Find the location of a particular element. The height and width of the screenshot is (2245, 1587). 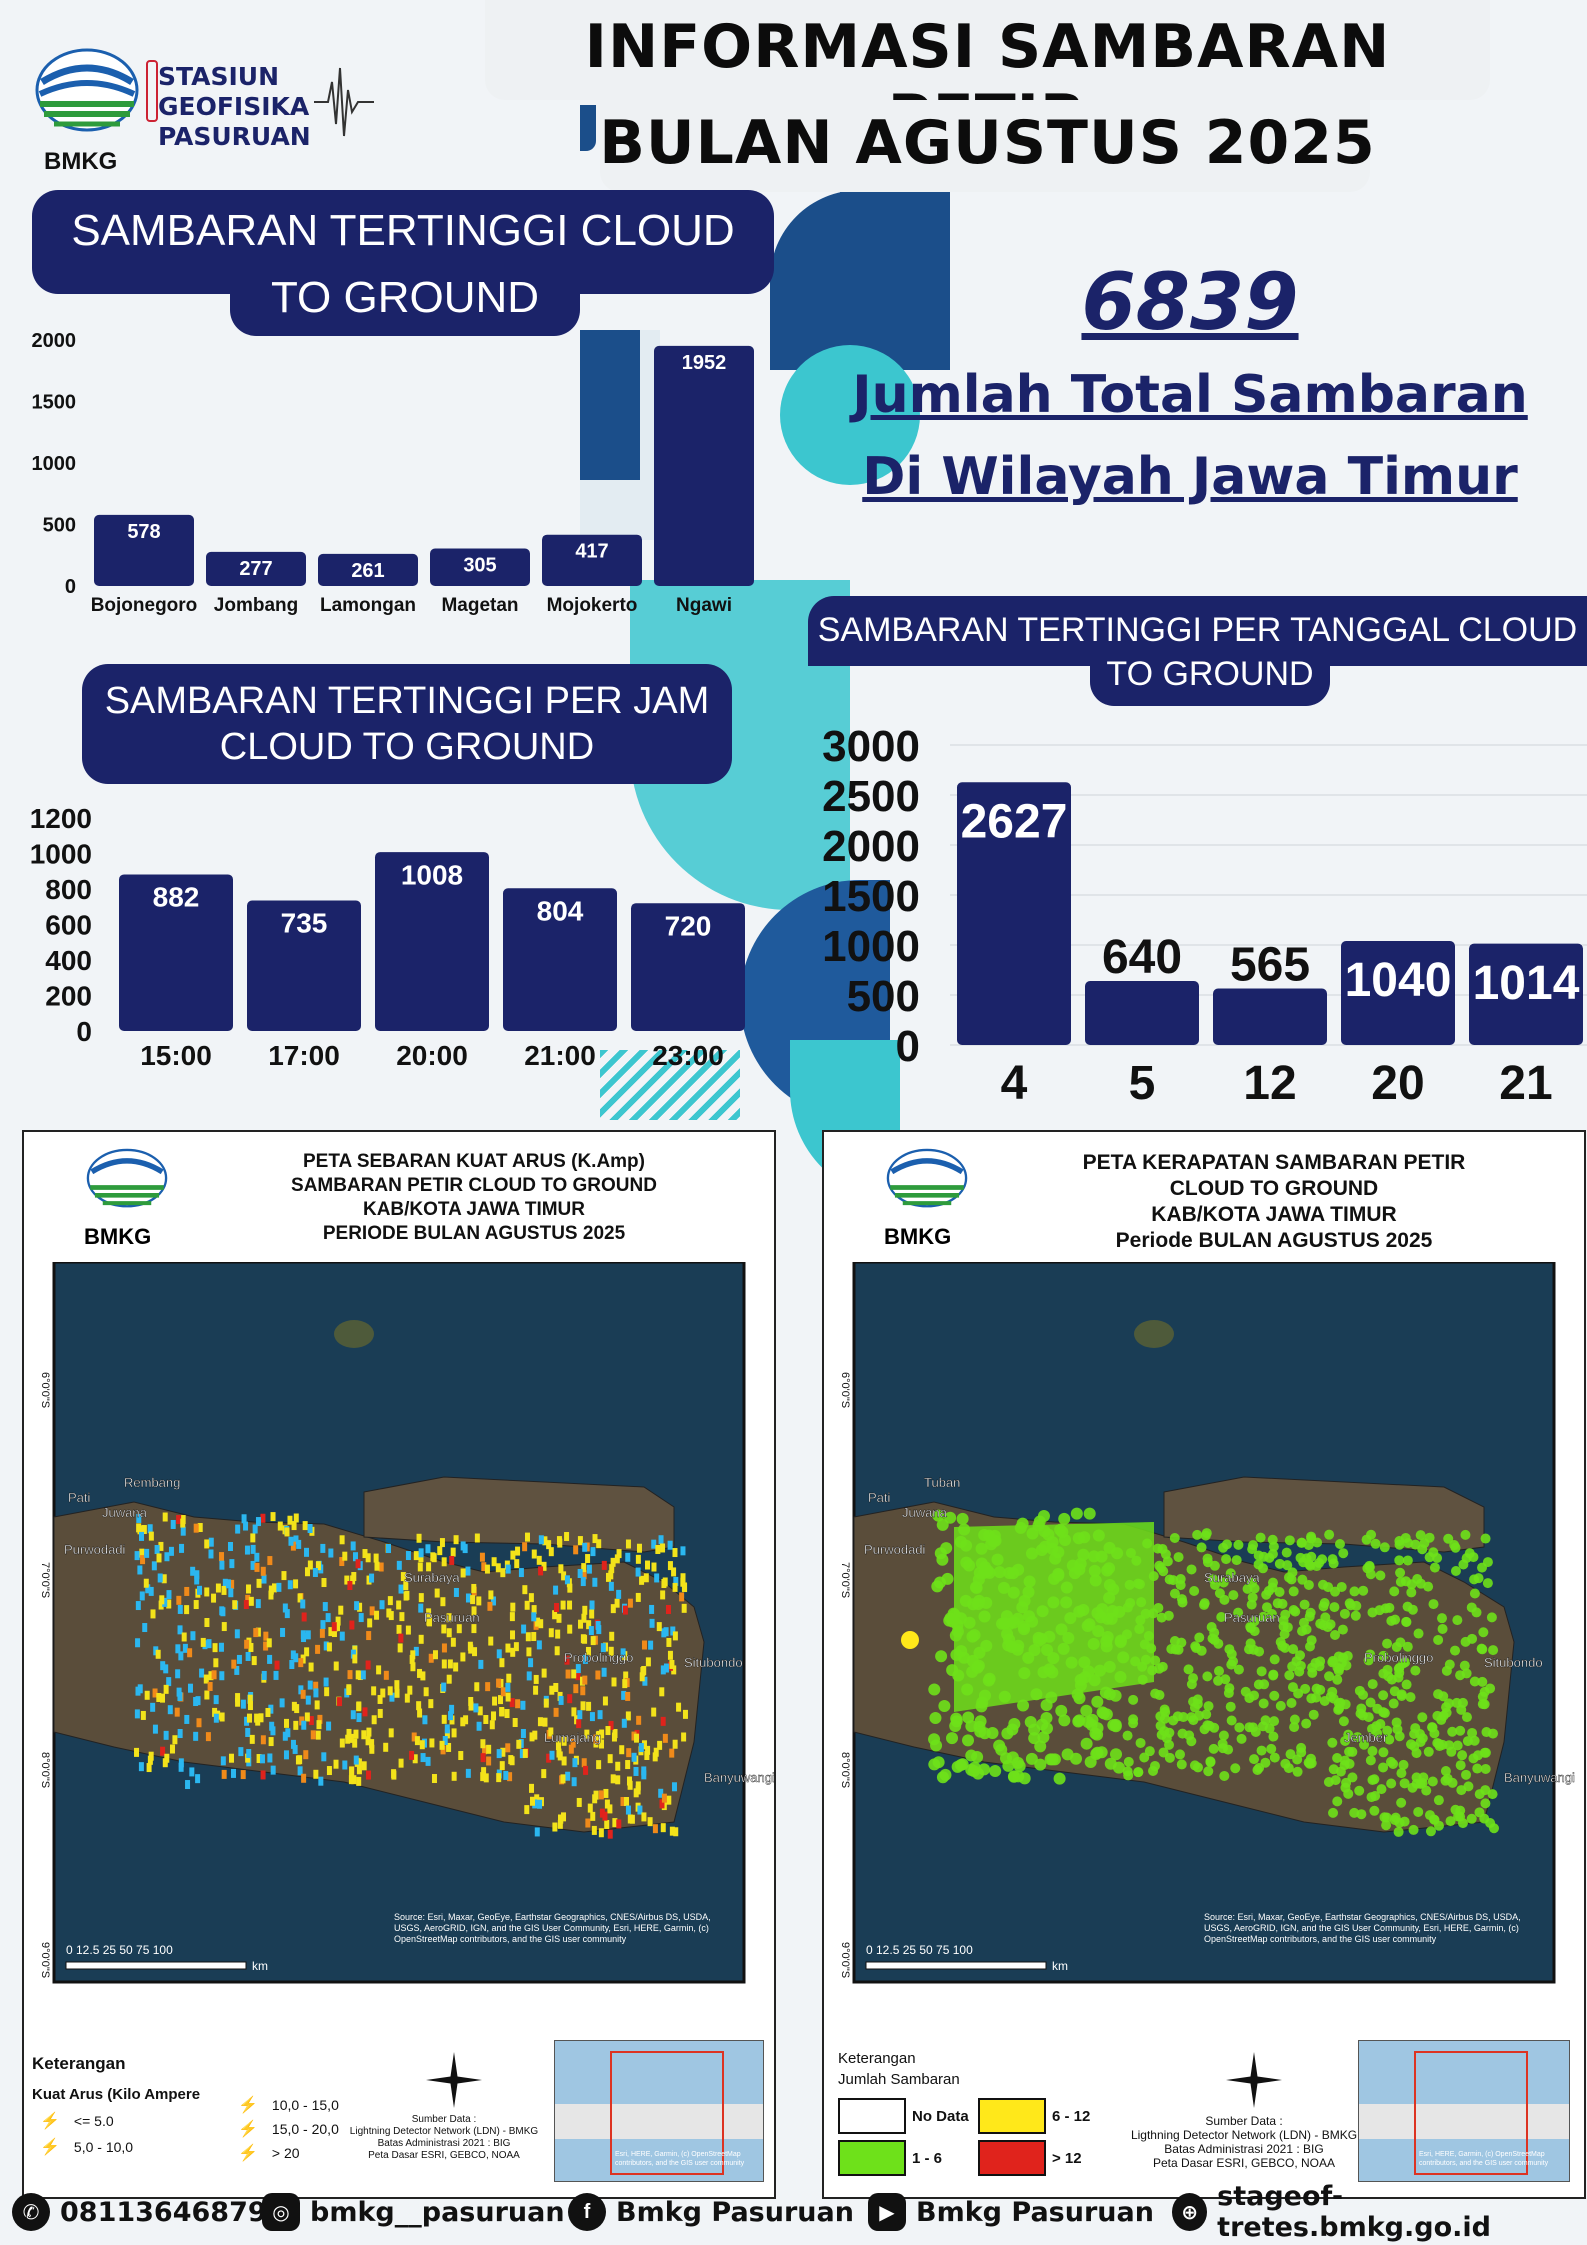

footer-facebook: f Bmkg Pasuruan is located at coordinates (711, 2212).